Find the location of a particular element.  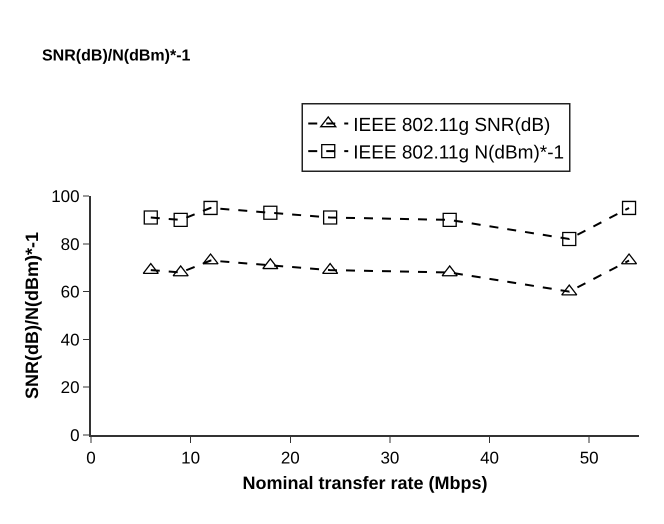

y-tick-label: 20 is located at coordinates (70, 388).